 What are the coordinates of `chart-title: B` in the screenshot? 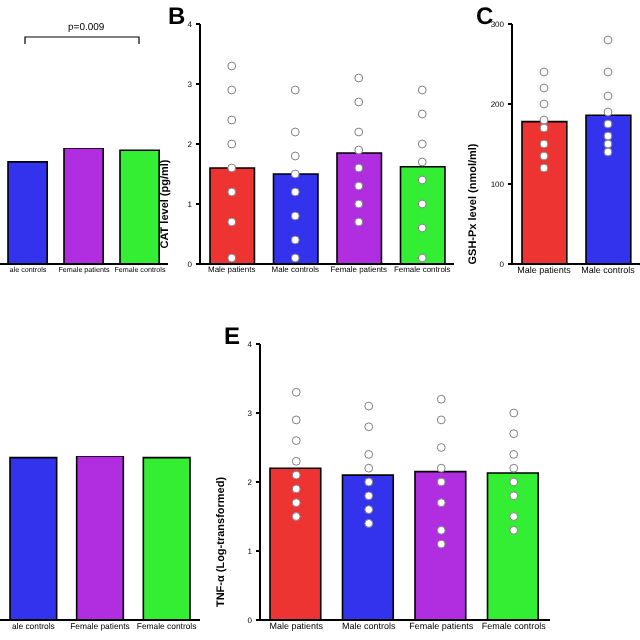 It's located at (177, 16).